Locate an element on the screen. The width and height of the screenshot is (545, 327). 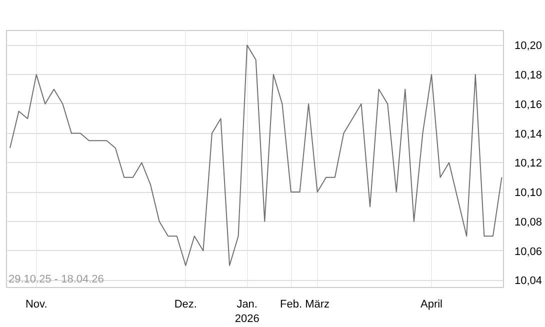
y-tick-label: 10,18 is located at coordinates (528, 76).